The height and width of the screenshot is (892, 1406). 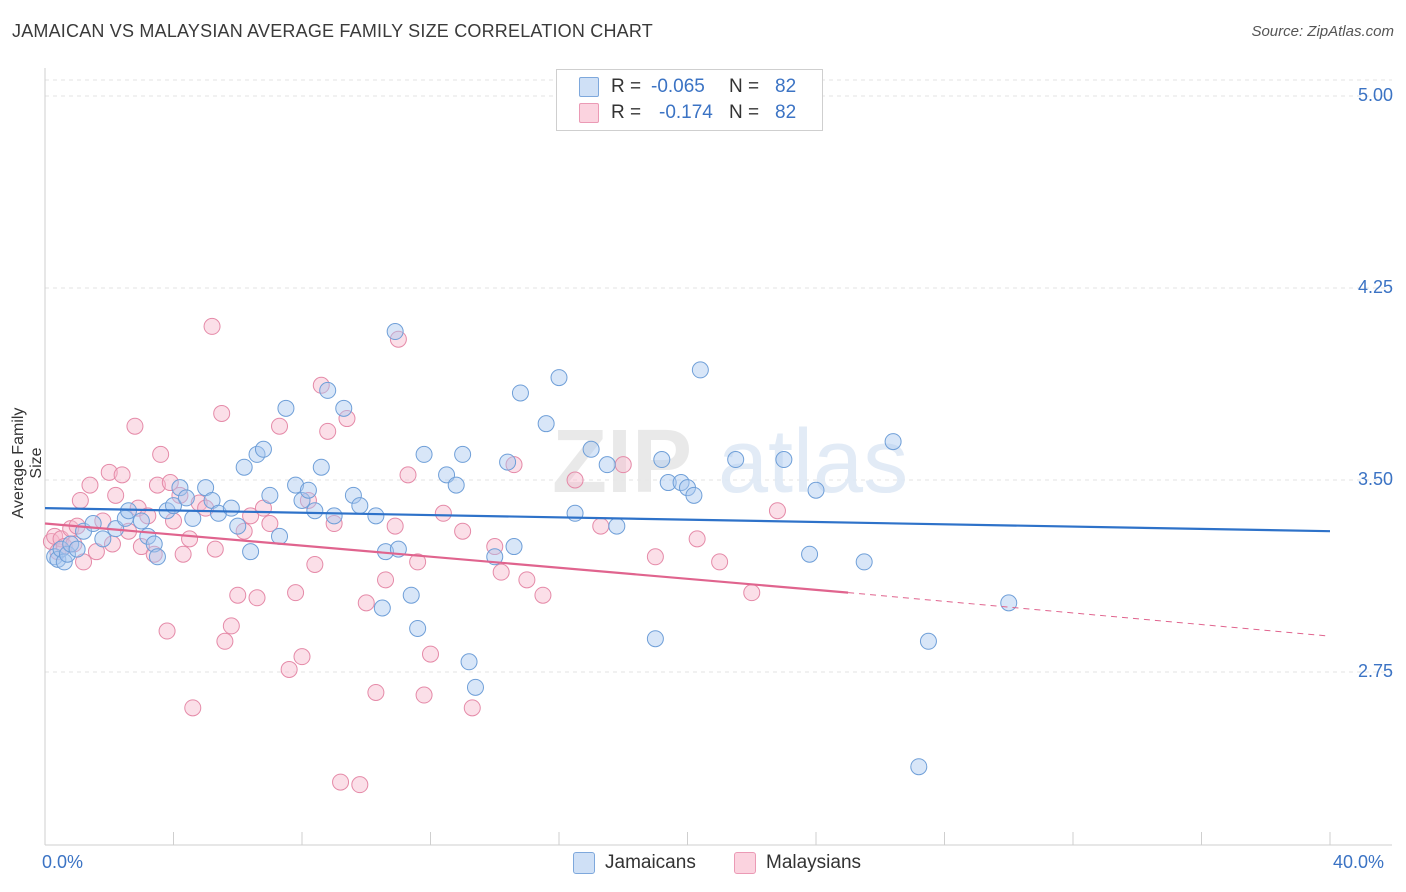 I want to click on legend-row-jamaicans: R = -0.065 N = 82, so click(x=687, y=87).